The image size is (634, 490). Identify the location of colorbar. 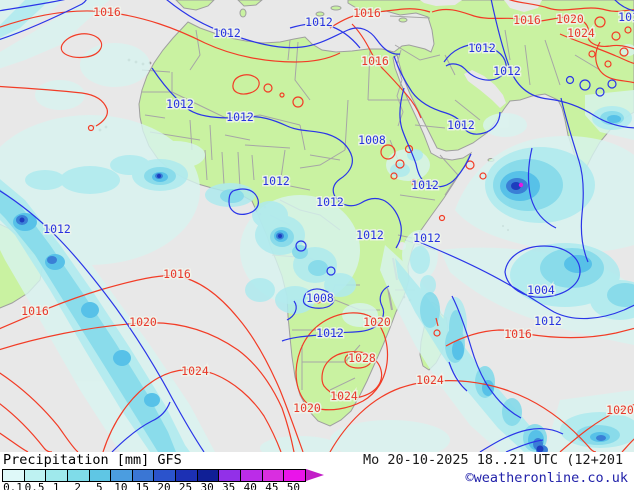
(154, 475).